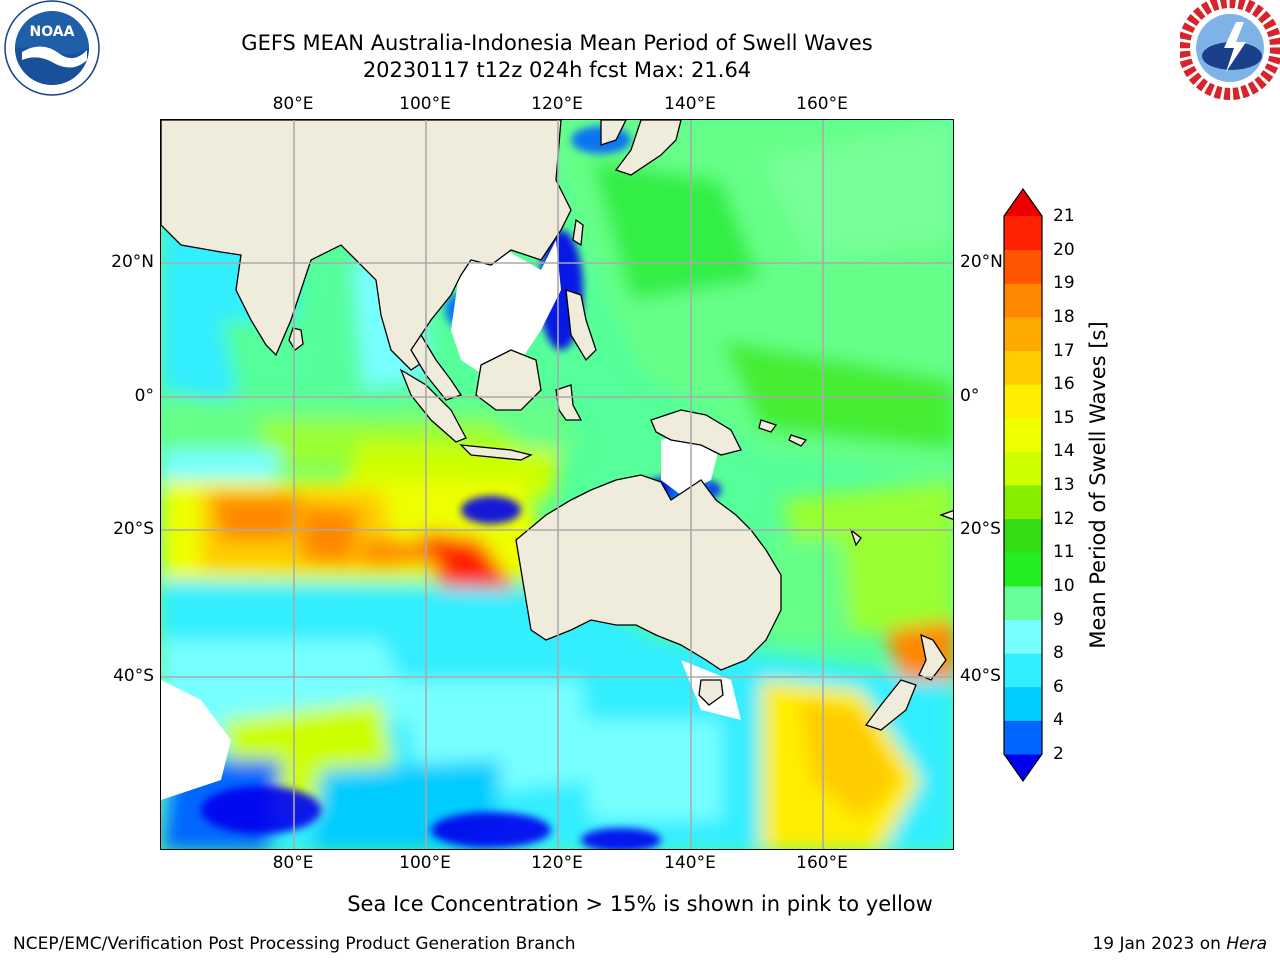 The image size is (1280, 960). Describe the element at coordinates (1246, 944) in the screenshot. I see `footer-host: Hera` at that location.